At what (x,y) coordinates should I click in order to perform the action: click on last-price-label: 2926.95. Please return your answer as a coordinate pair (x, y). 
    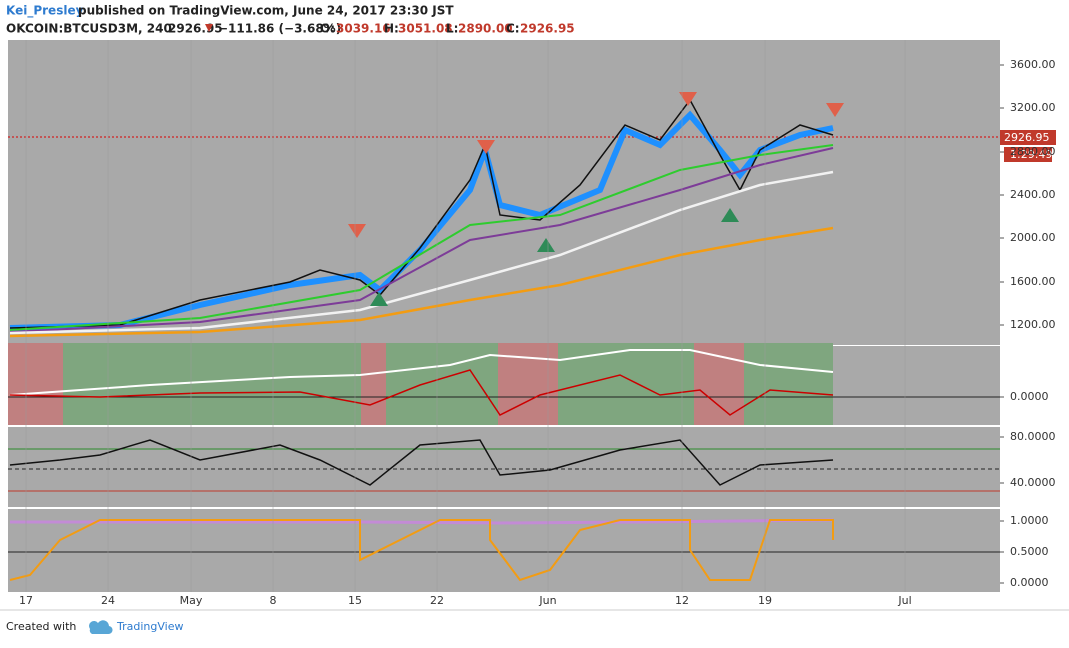
    Looking at the image, I should click on (1027, 137).